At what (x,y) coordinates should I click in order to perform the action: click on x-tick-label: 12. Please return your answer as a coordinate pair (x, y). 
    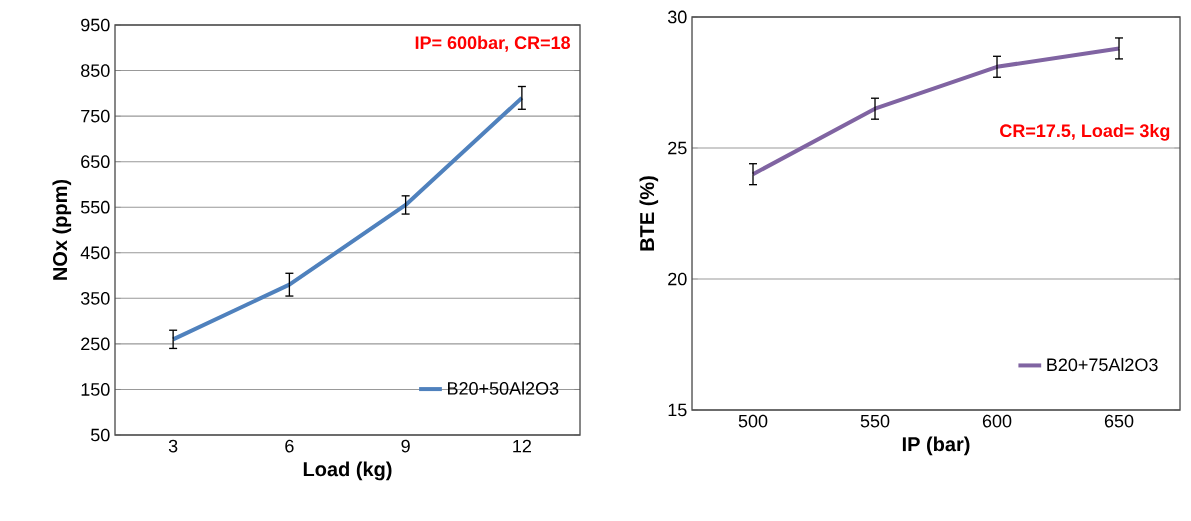
    Looking at the image, I should click on (522, 446).